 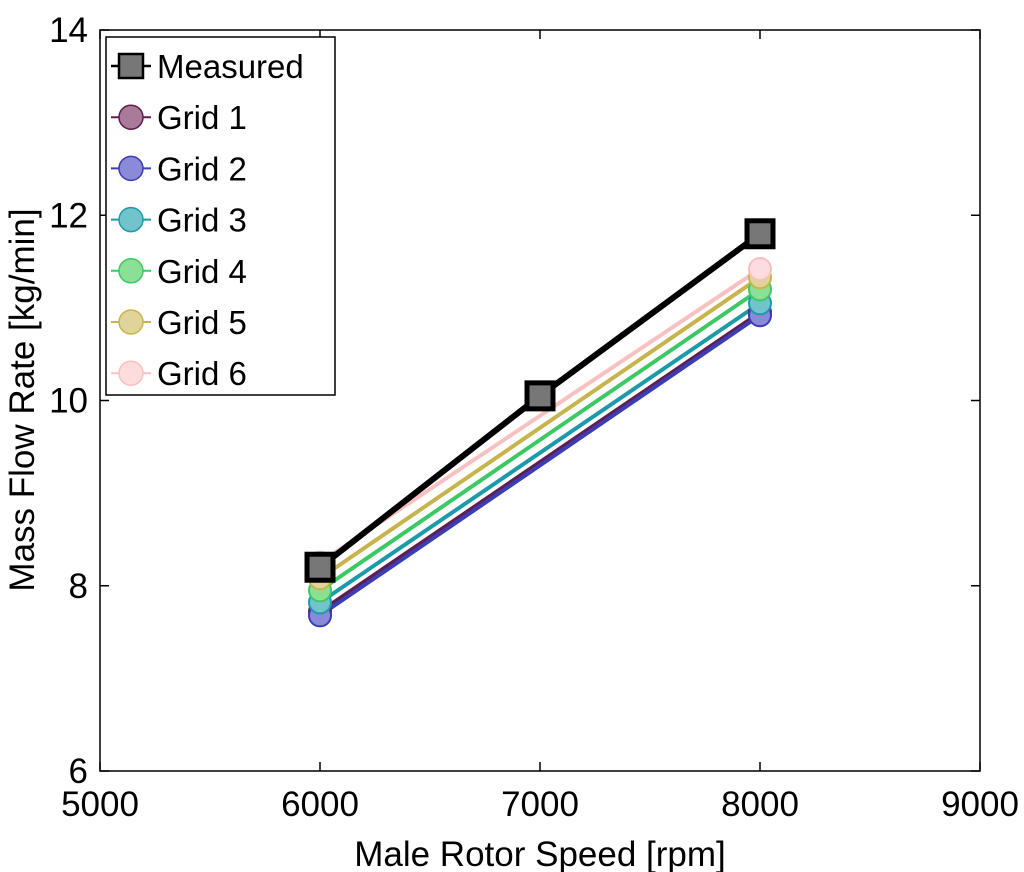 I want to click on x-tick-label: 9000, so click(x=980, y=804).